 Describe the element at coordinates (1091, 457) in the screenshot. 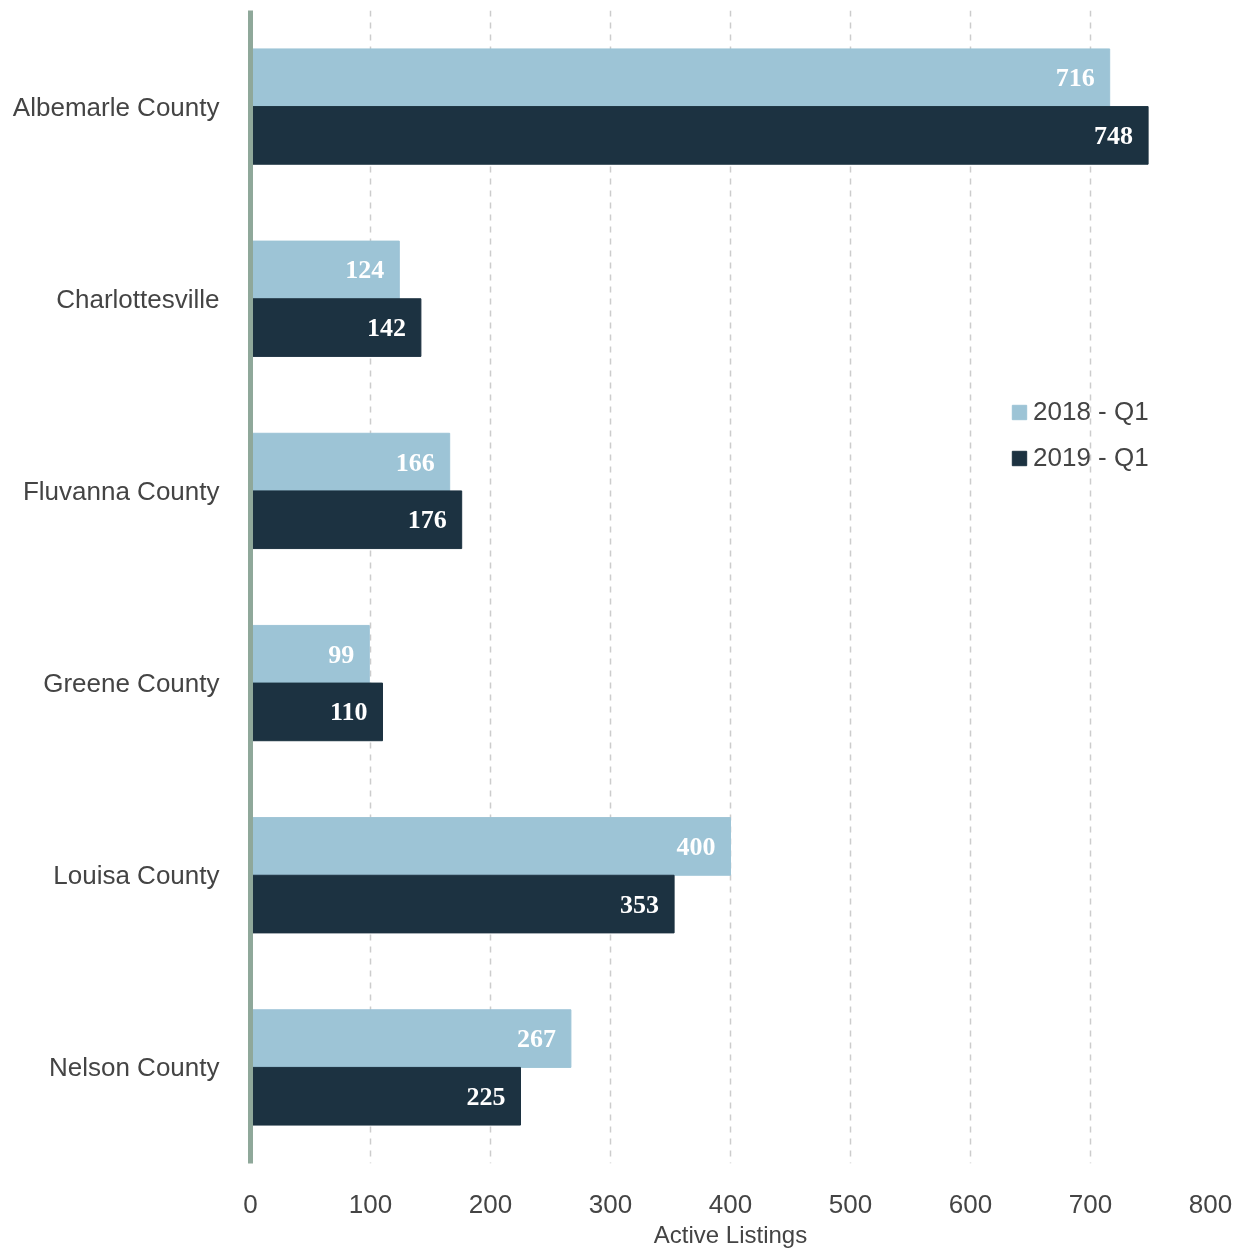

I see `legend-label: 2019 - Q1` at that location.